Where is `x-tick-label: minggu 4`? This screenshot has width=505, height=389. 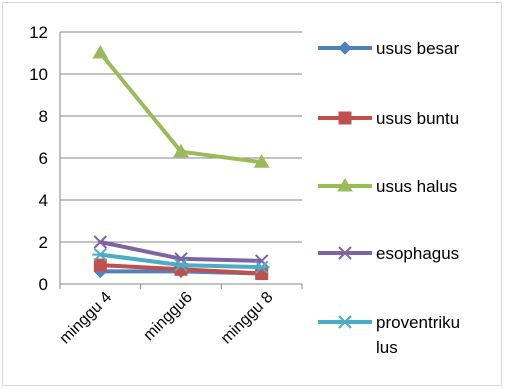 x-tick-label: minggu 4 is located at coordinates (86, 318).